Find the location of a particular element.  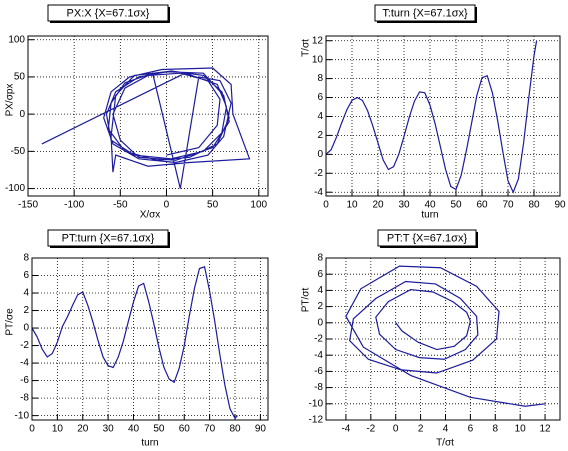

x-tick-label: 100 is located at coordinates (258, 205).